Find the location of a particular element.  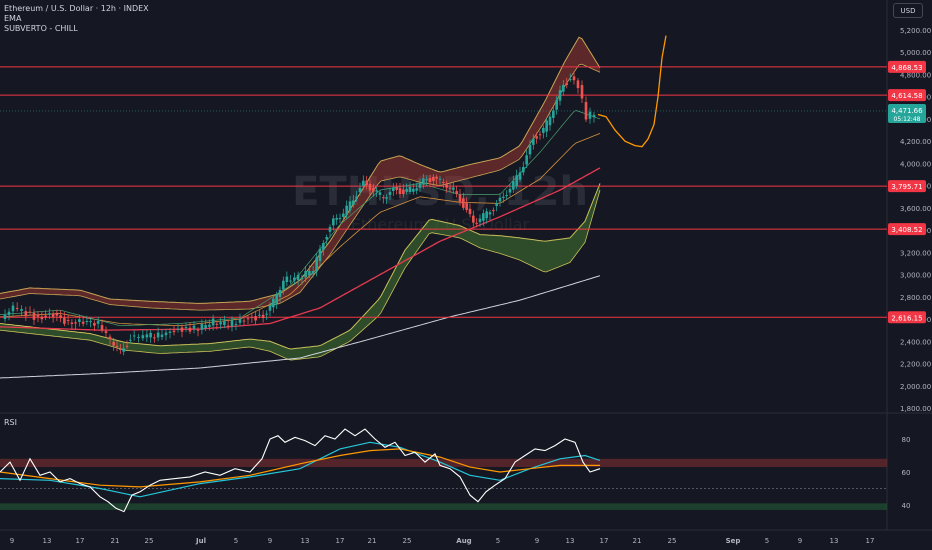

key-level-label: 3,408.52 is located at coordinates (906, 230).